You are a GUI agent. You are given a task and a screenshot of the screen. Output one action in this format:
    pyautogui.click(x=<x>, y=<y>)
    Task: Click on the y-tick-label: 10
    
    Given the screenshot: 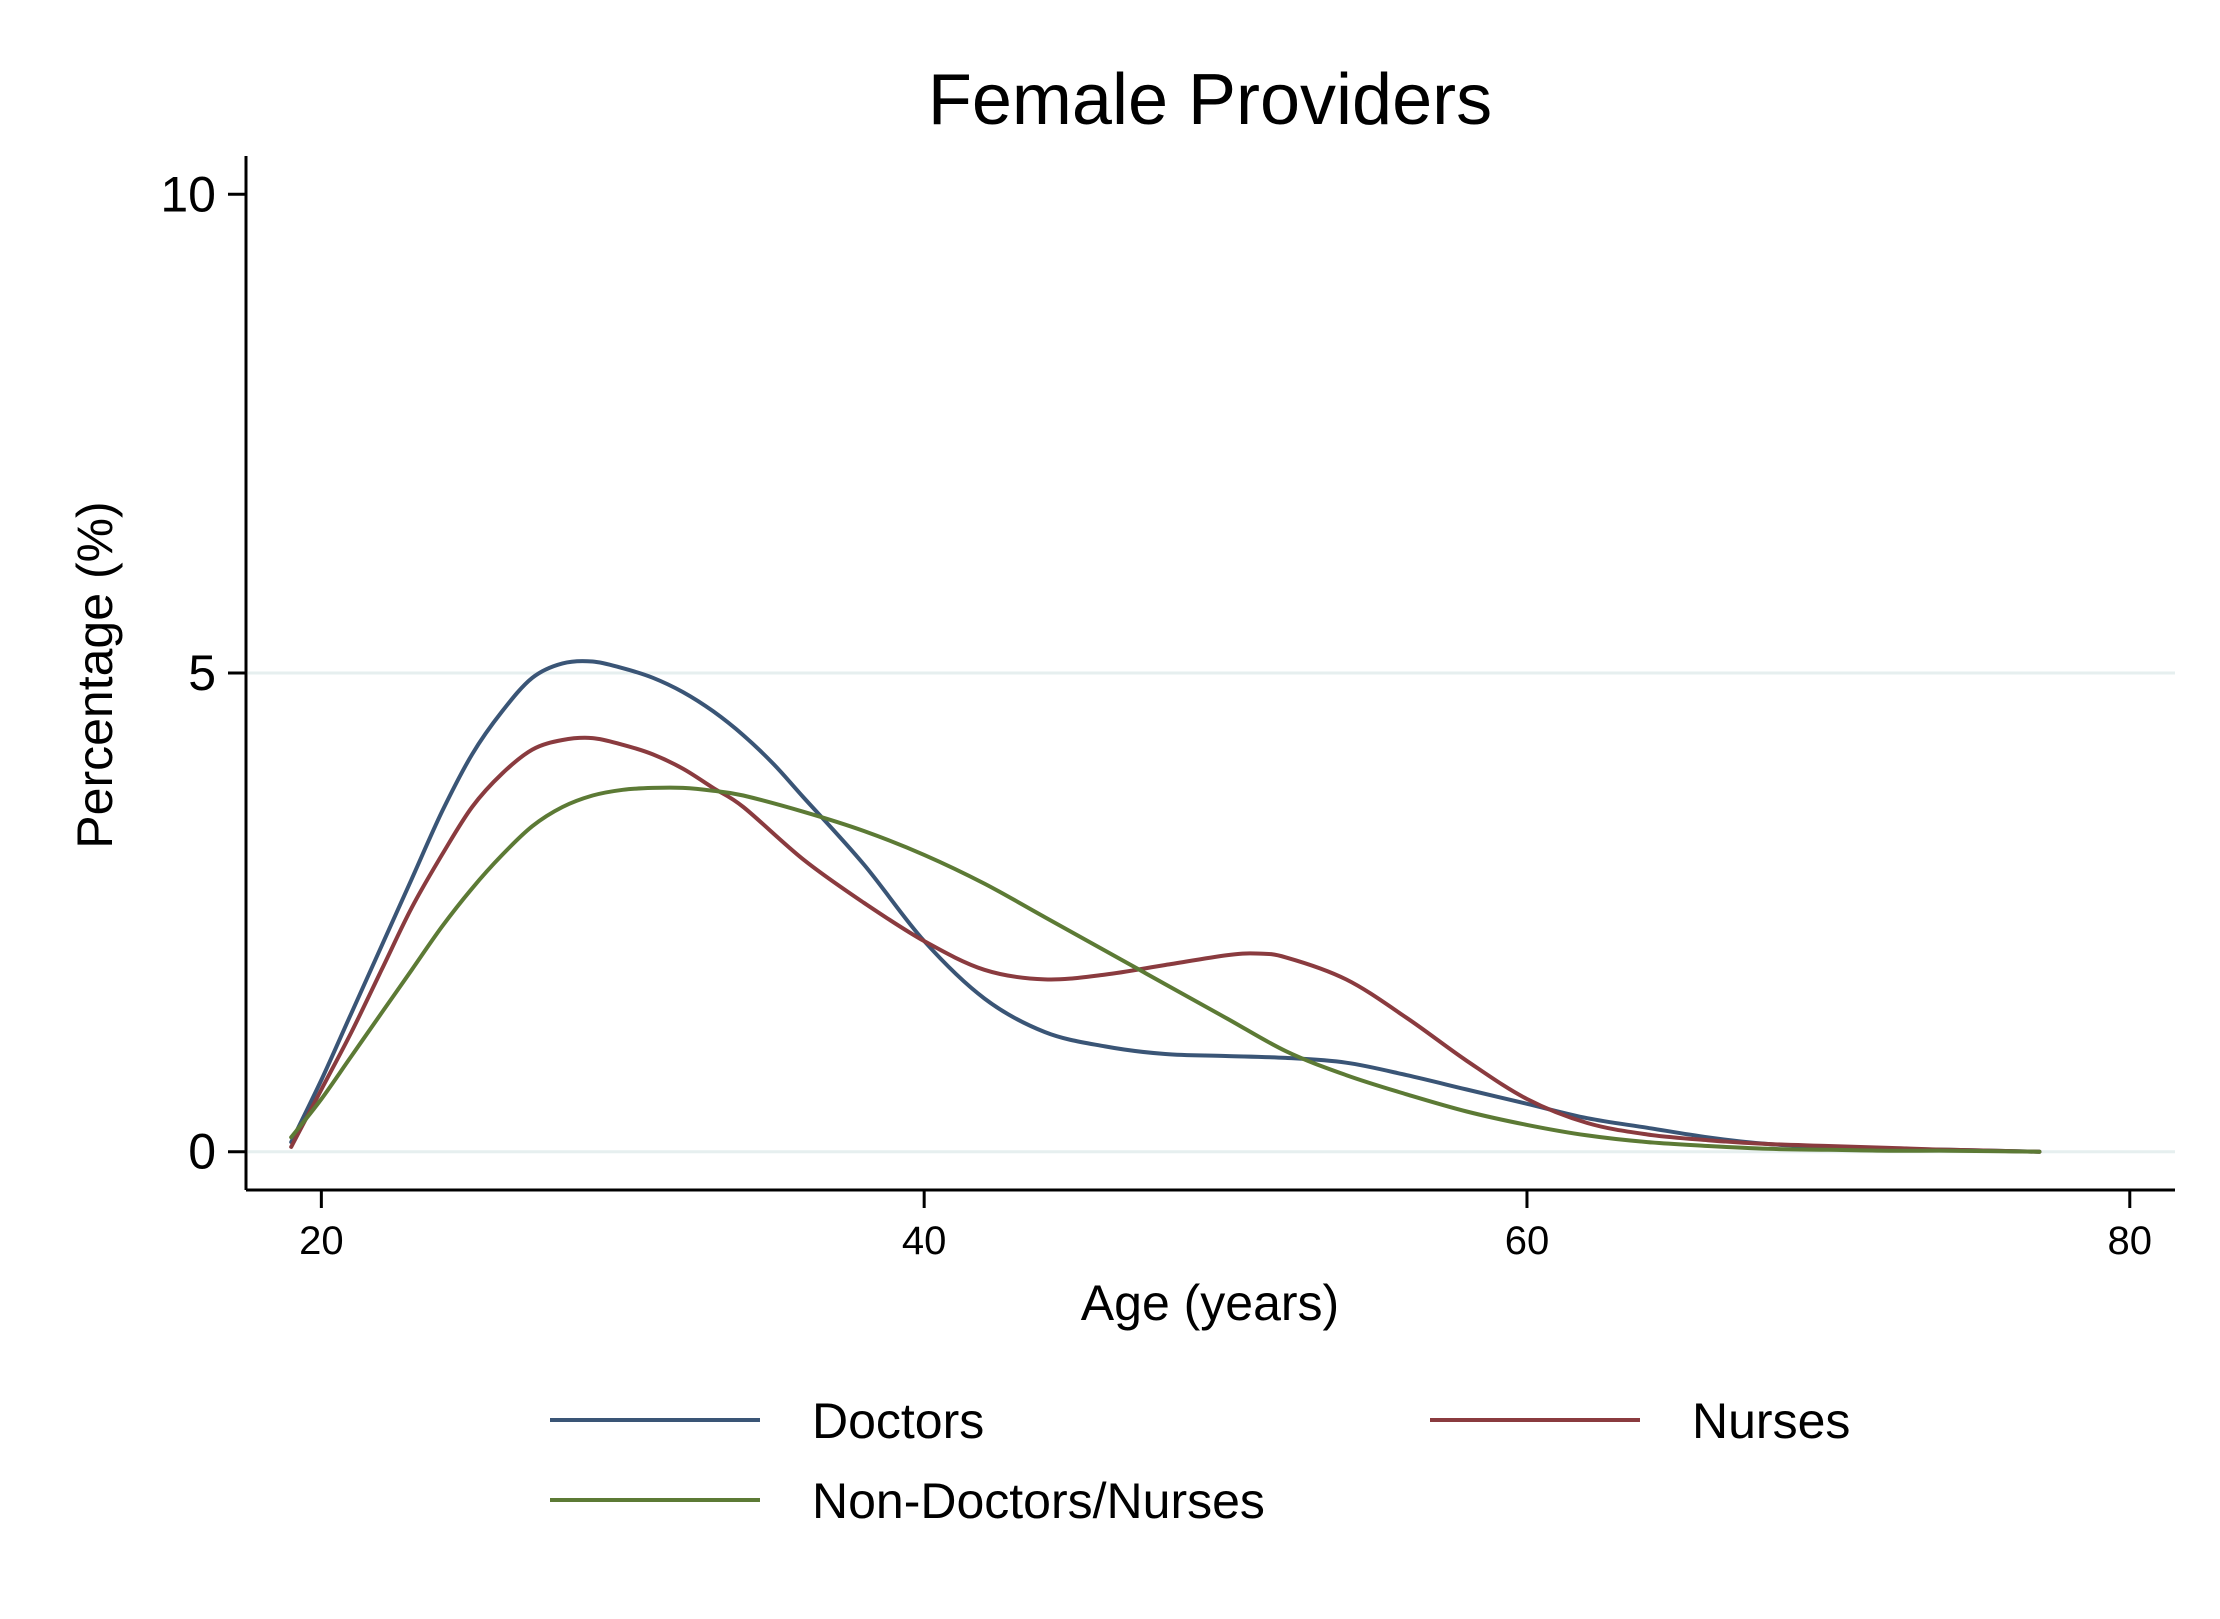 What is the action you would take?
    pyautogui.click(x=188, y=194)
    